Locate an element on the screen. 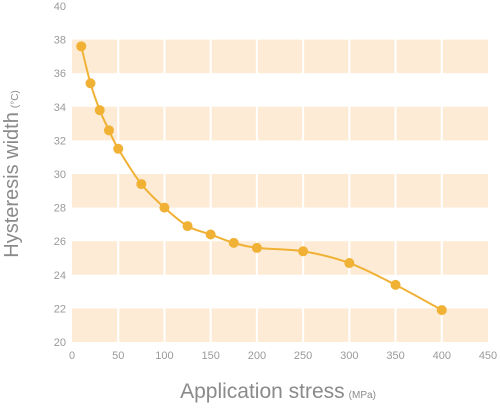 This screenshot has width=500, height=411. y-tick-label: 28 is located at coordinates (60, 209).